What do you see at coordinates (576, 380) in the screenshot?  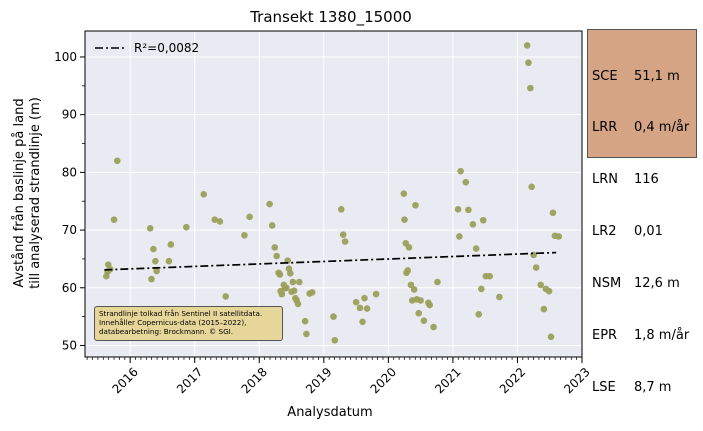 I see `x-tick-label: 2023` at bounding box center [576, 380].